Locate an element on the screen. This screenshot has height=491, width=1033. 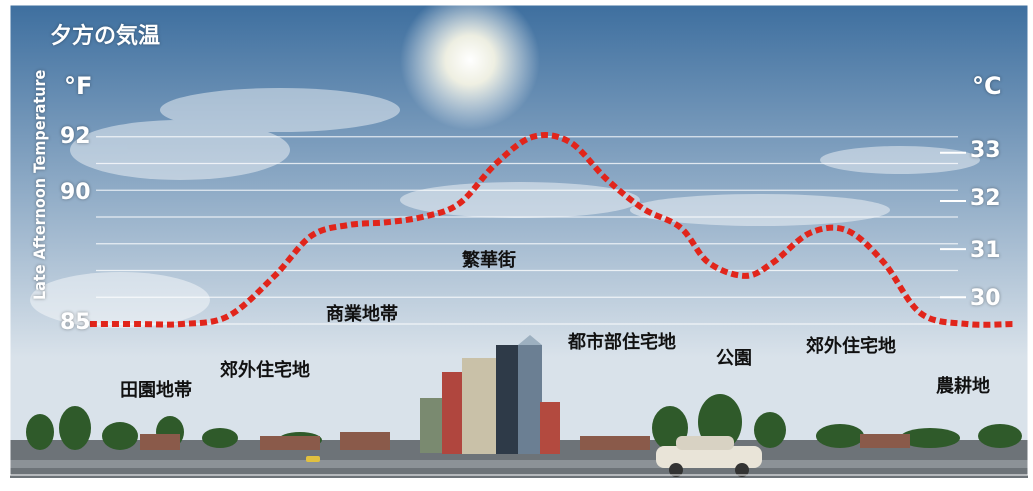
left-unit-label: °F is located at coordinates (78, 86).